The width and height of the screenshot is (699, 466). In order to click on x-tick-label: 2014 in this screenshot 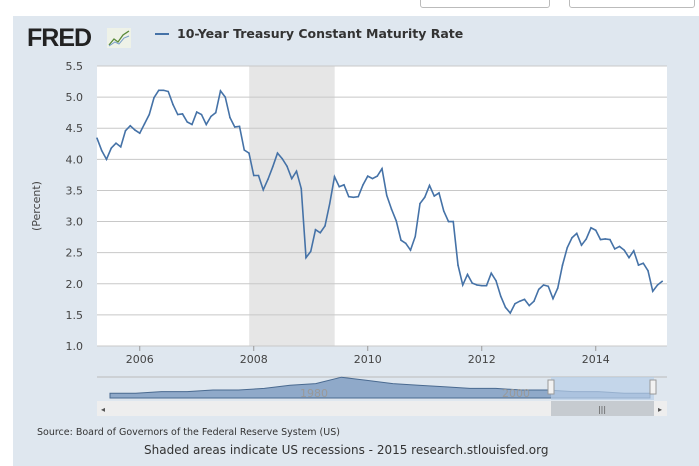, I will do `click(596, 359)`.